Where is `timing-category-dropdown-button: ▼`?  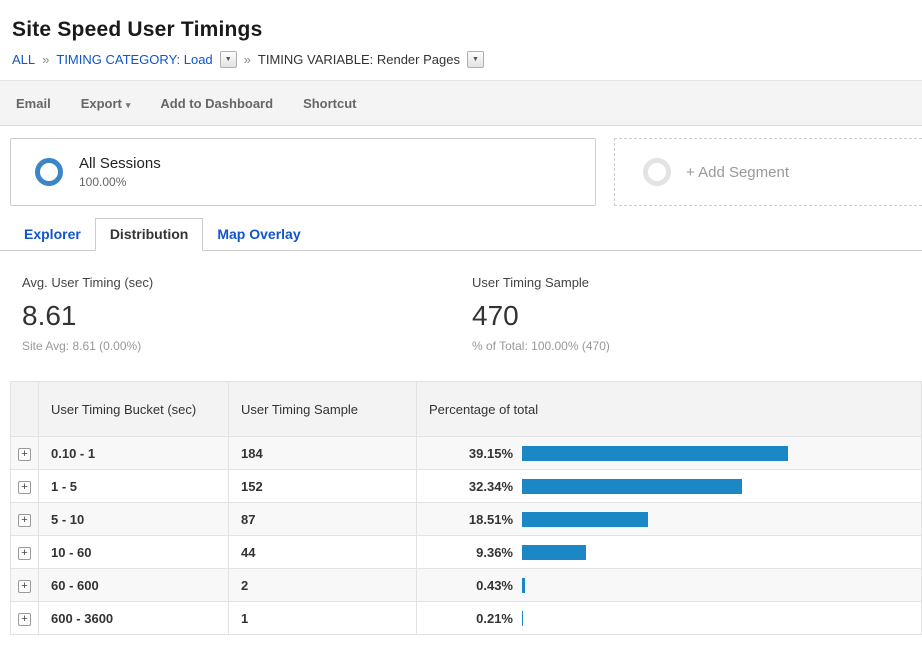 timing-category-dropdown-button: ▼ is located at coordinates (228, 59).